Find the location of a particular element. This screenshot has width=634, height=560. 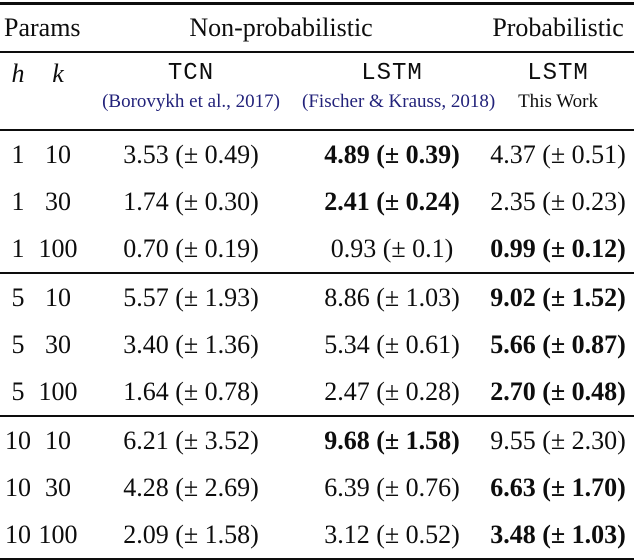

group-header-nonprobabilistic: Non-probabilistic is located at coordinates (281, 28).